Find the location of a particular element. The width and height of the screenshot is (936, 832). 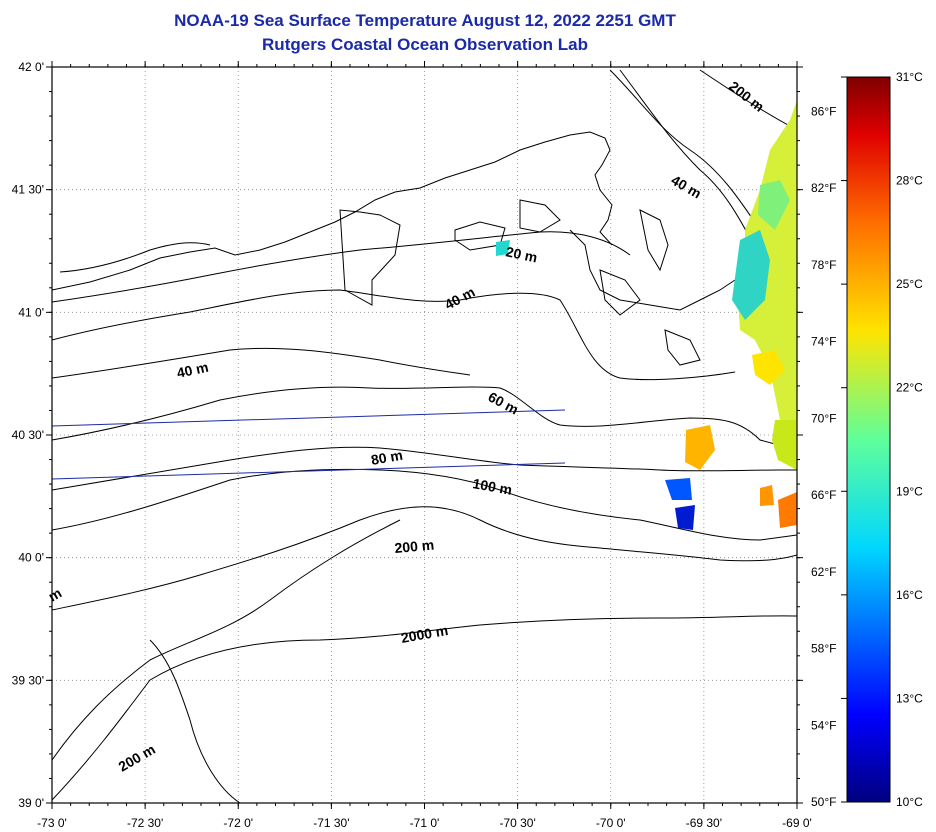

colorbar-label: 13°C is located at coordinates (909, 698).